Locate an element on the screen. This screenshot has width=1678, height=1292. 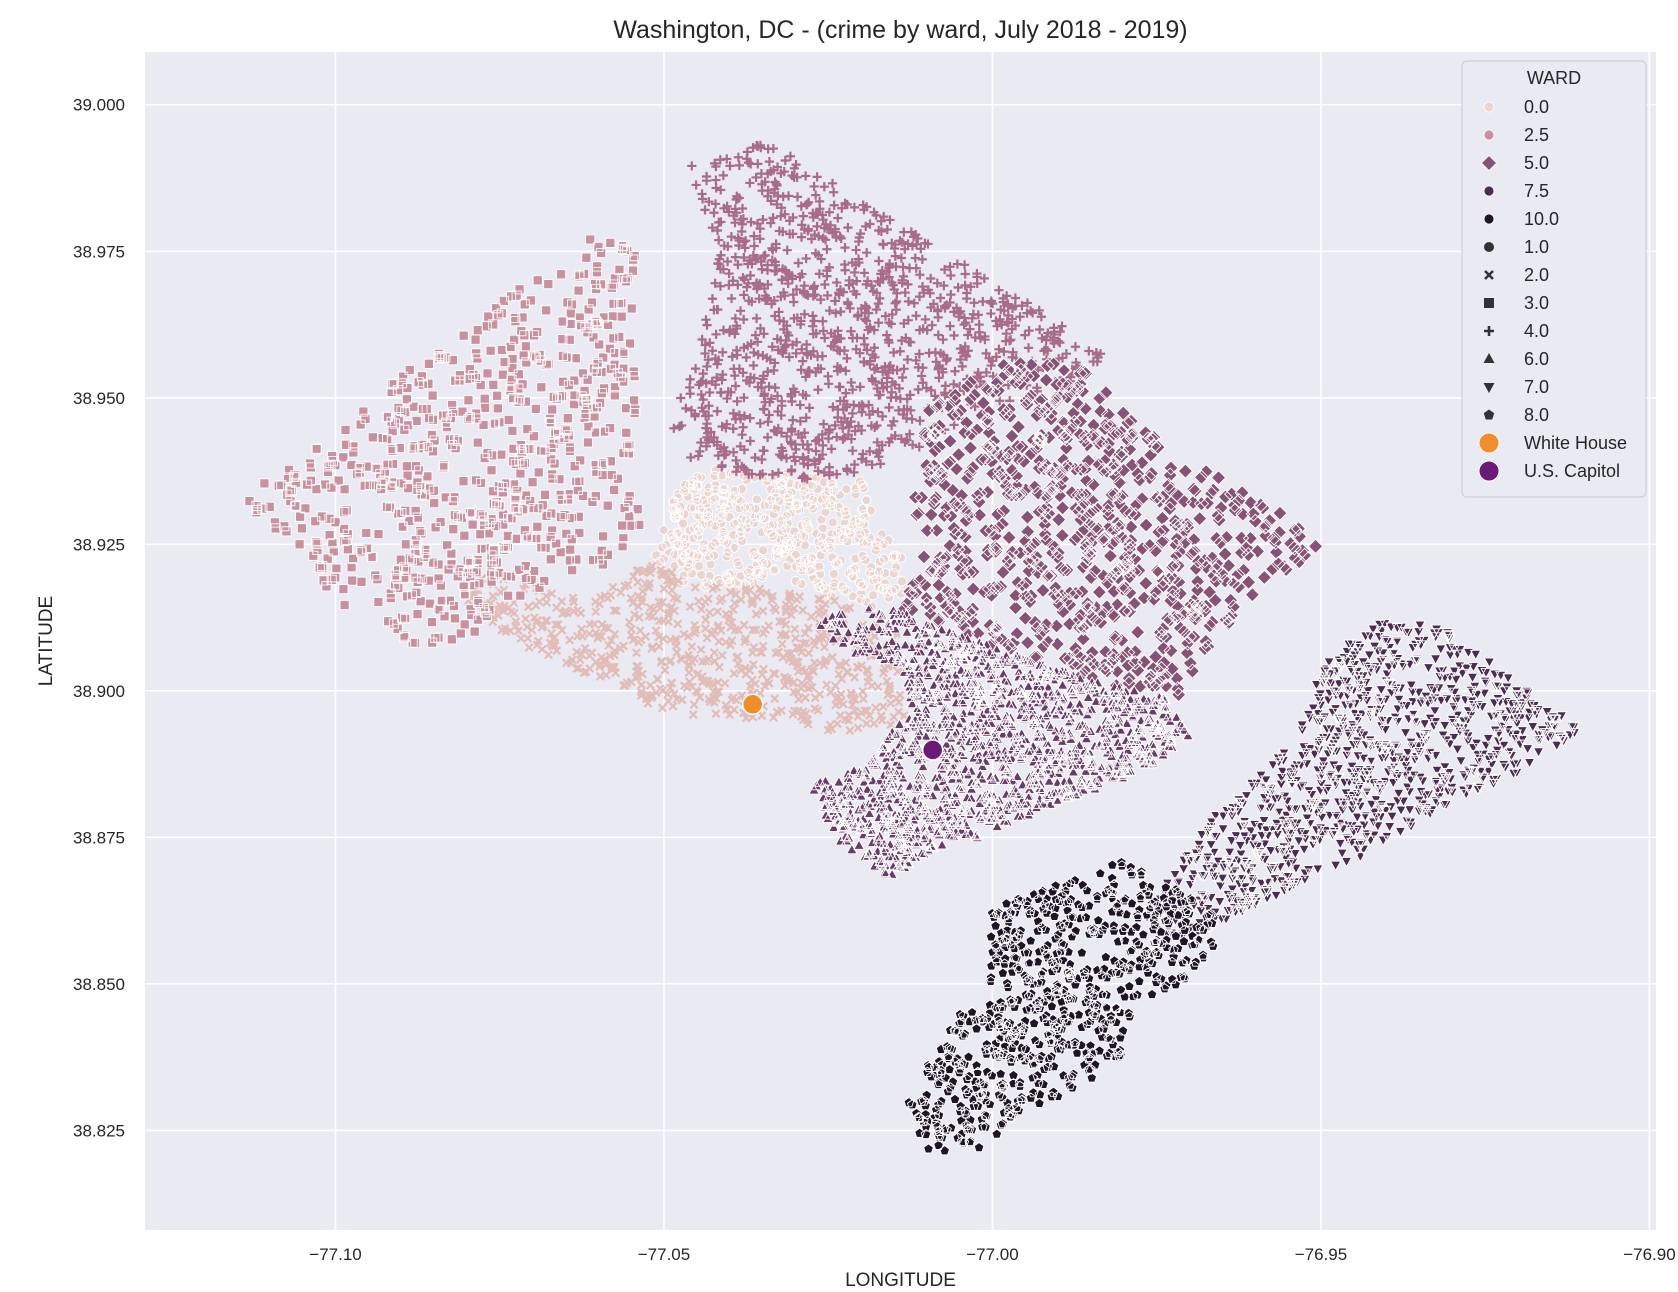
ward-1-points is located at coordinates (779, 538).